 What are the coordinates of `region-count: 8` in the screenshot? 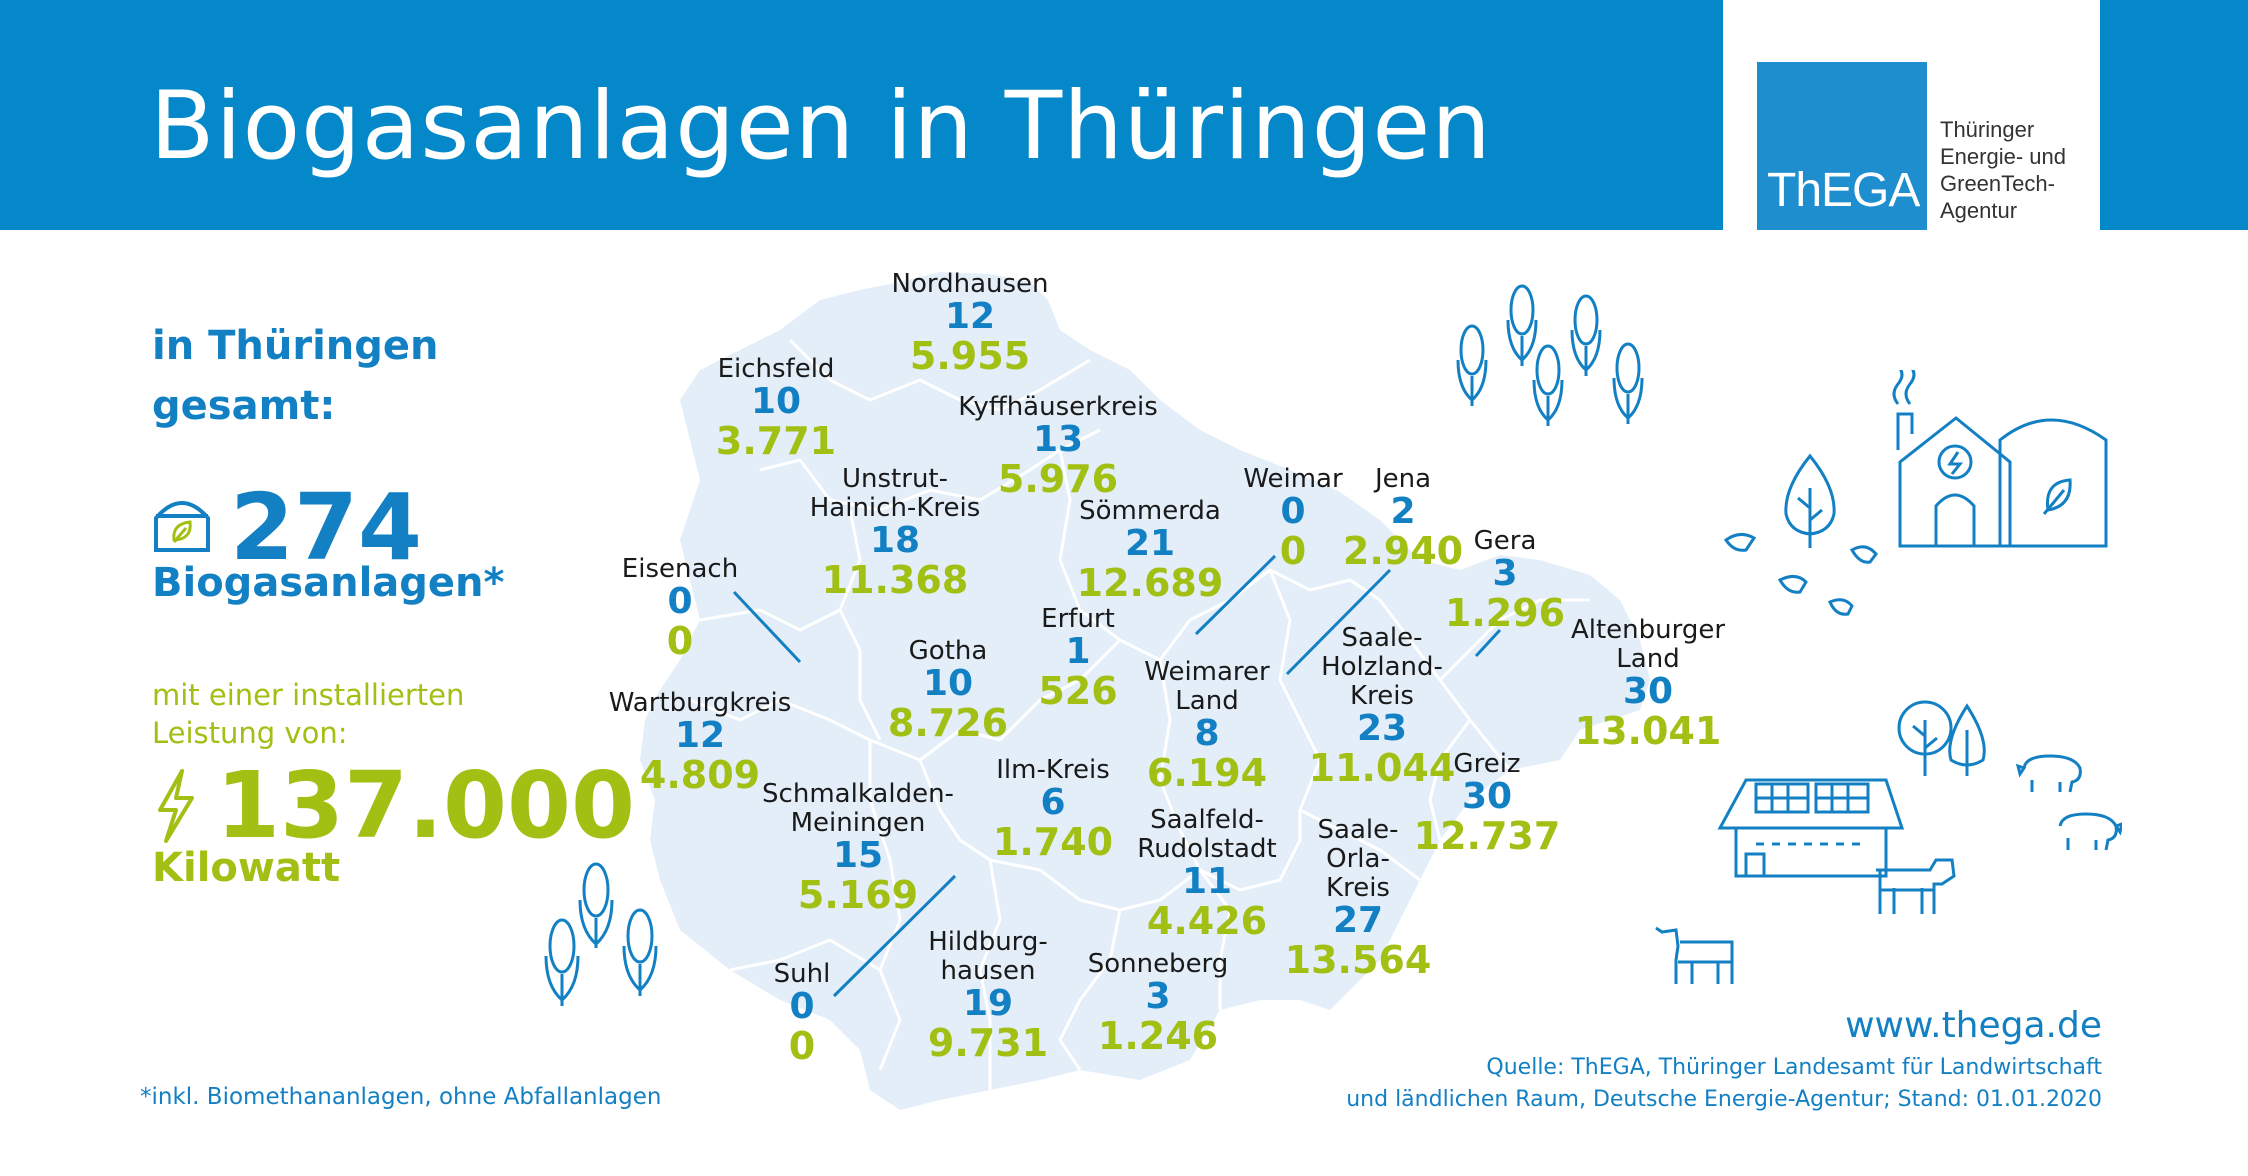 It's located at (1207, 733).